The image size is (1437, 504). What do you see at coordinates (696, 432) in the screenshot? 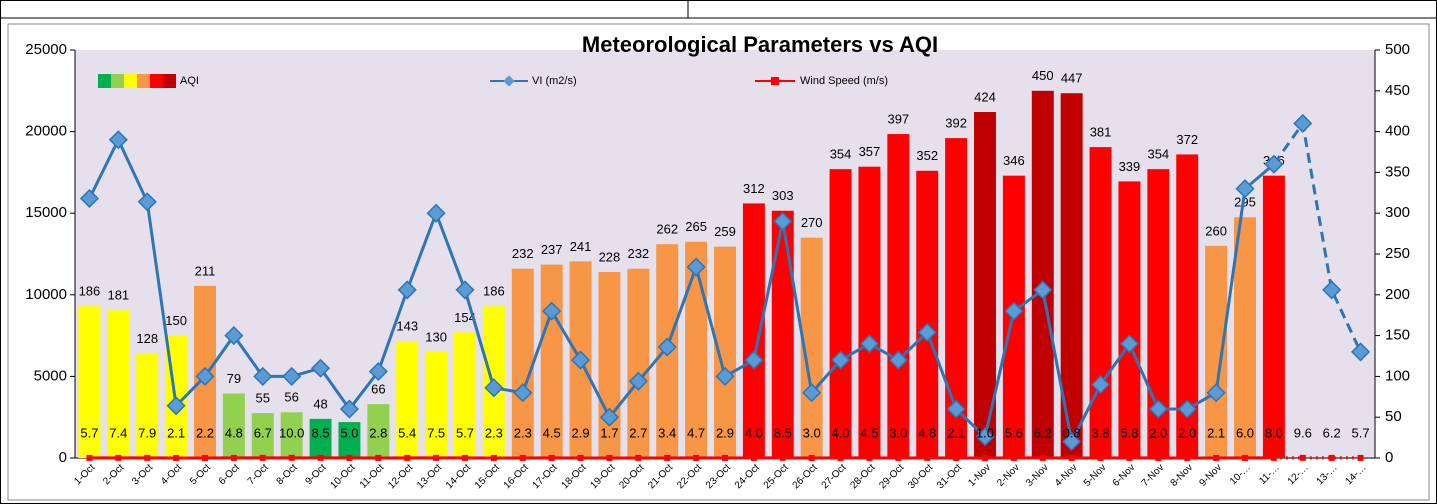
I see `wind-label: 4.7` at bounding box center [696, 432].